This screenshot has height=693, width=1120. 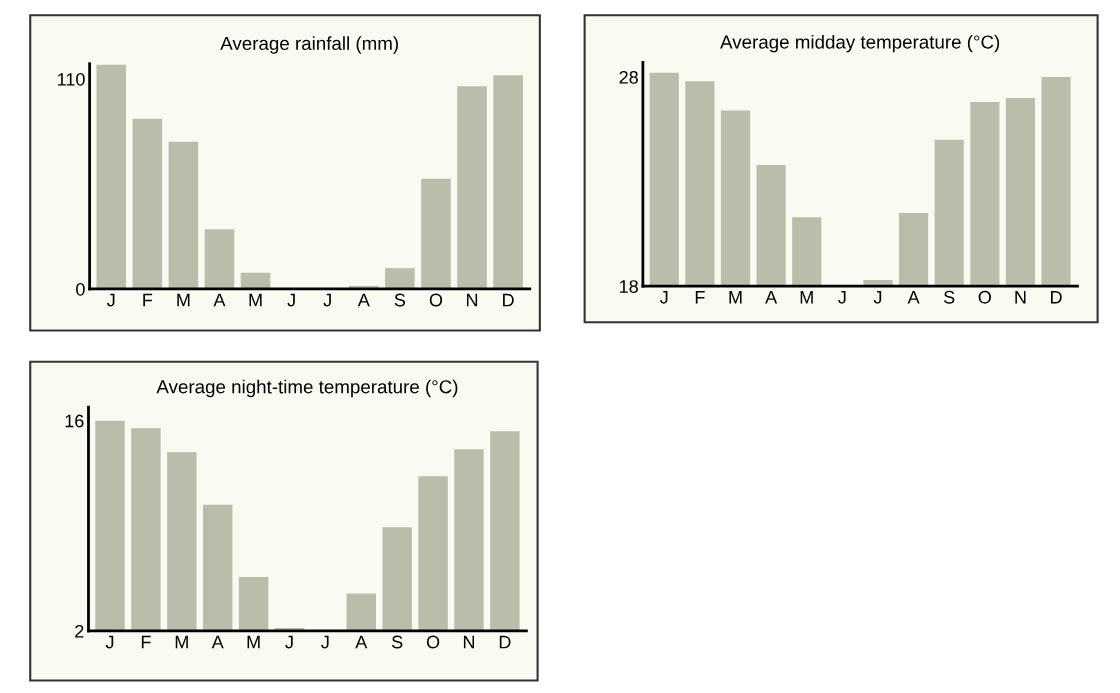 I want to click on y-tick-label: 16, so click(x=74, y=421).